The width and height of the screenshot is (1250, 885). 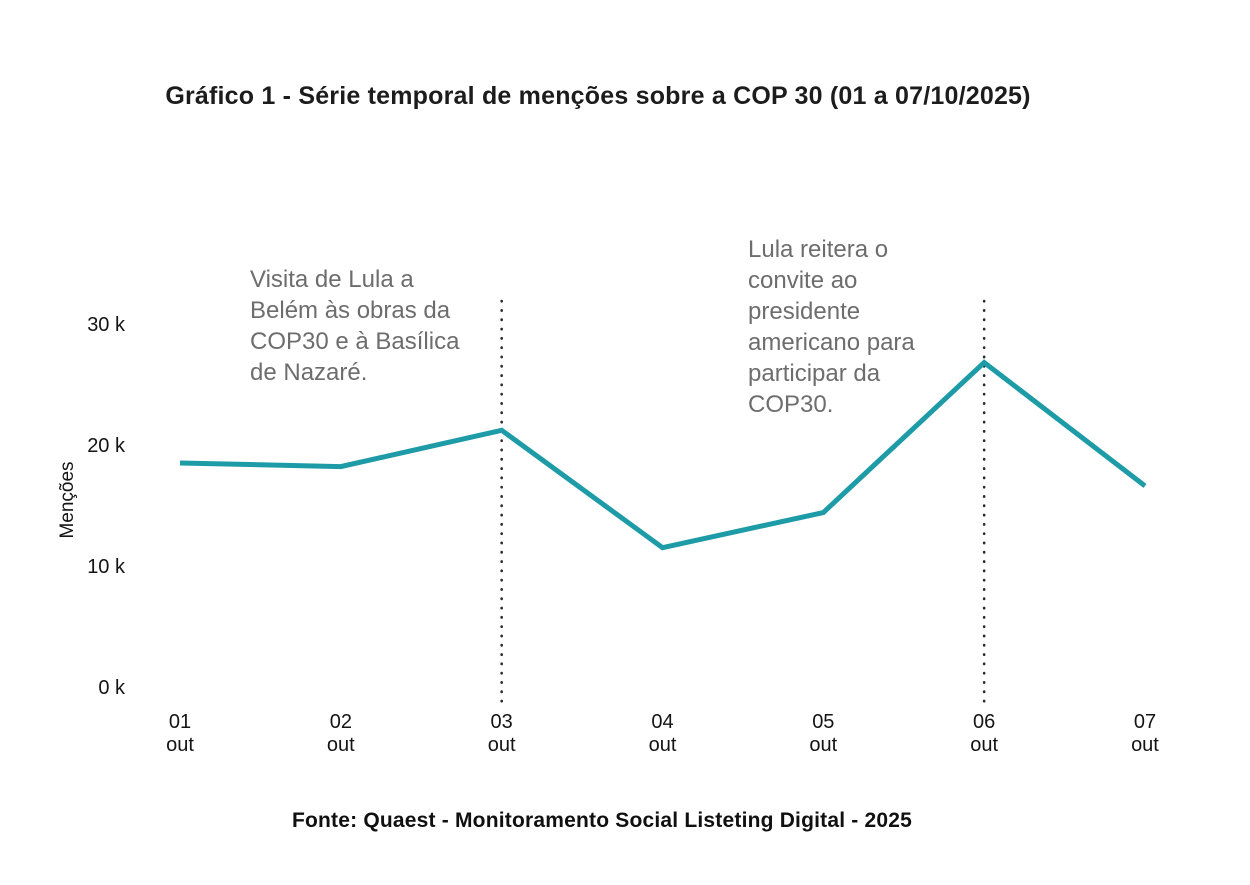 What do you see at coordinates (106, 567) in the screenshot?
I see `y-tick-label-10k: 10 k` at bounding box center [106, 567].